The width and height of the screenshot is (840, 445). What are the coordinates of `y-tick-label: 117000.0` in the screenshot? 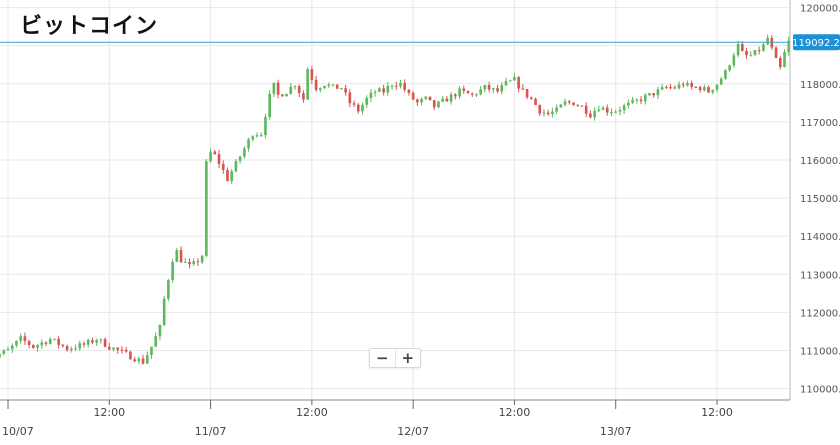 It's located at (820, 123).